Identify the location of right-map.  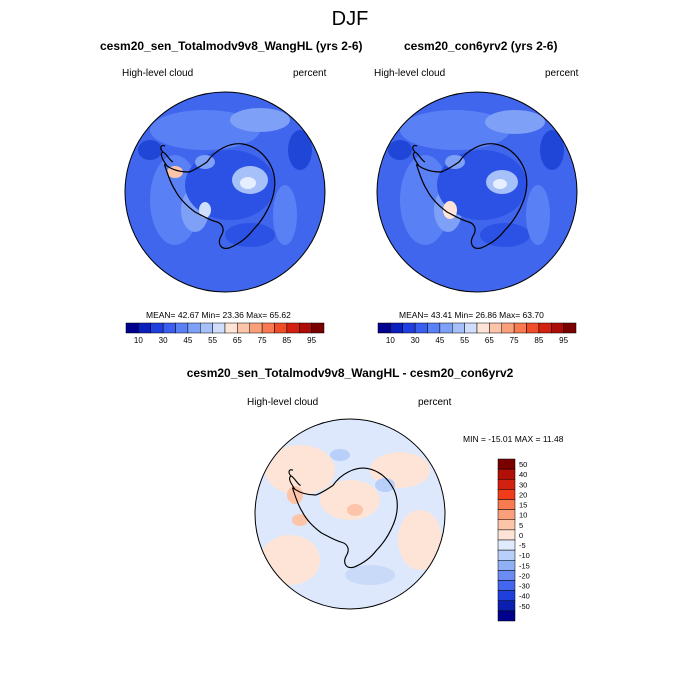
(477, 192).